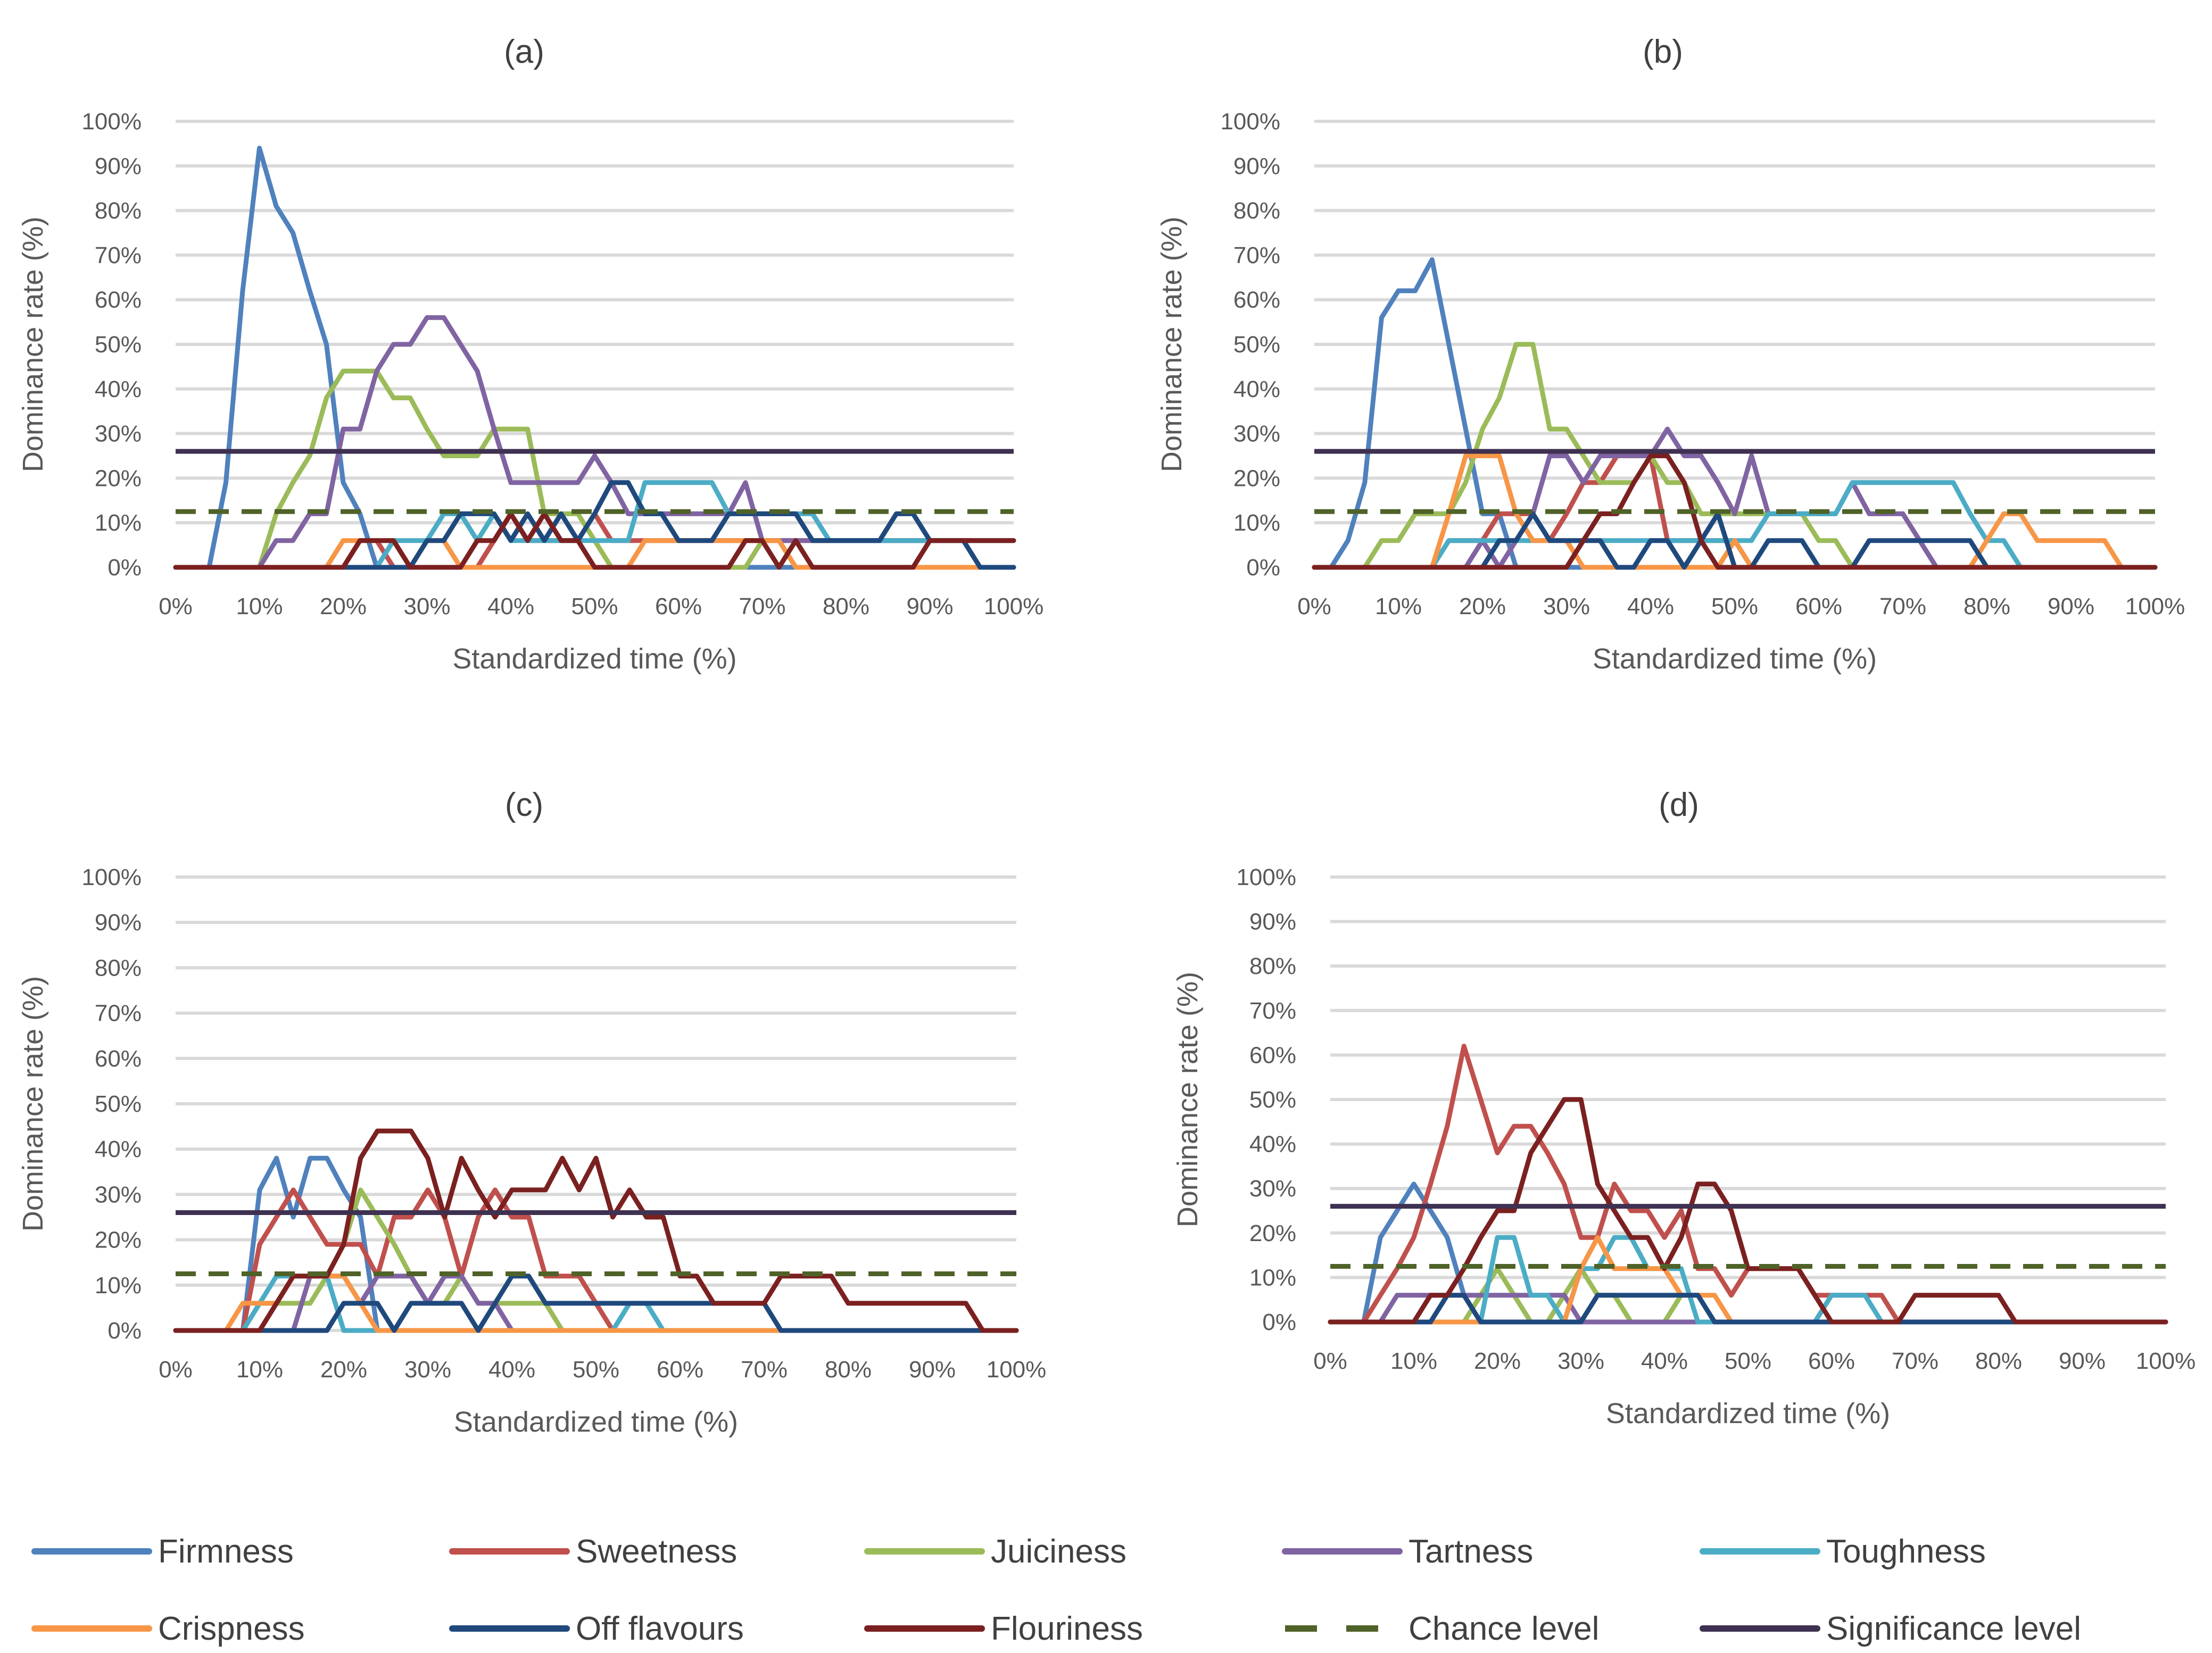 This screenshot has width=2212, height=1653. What do you see at coordinates (1915, 1361) in the screenshot?
I see `x-tick-label-d-7: 70%` at bounding box center [1915, 1361].